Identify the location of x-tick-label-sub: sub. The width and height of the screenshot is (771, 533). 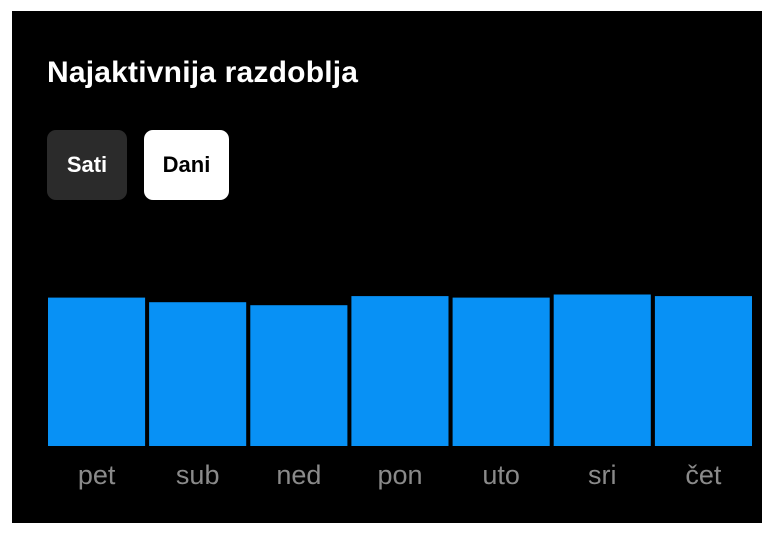
(198, 475).